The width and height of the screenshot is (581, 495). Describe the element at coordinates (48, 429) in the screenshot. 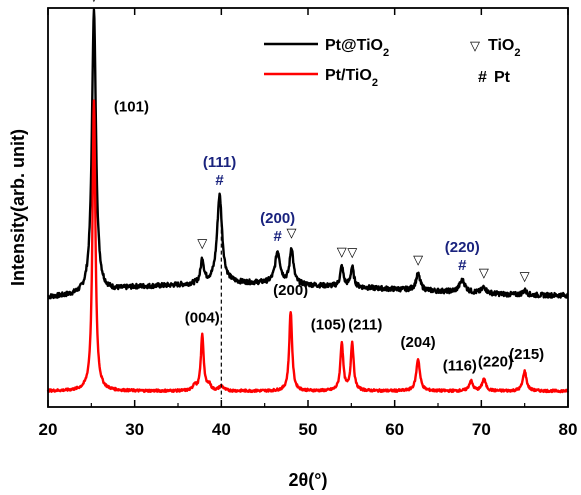

I see `x-tick-label: 20` at that location.